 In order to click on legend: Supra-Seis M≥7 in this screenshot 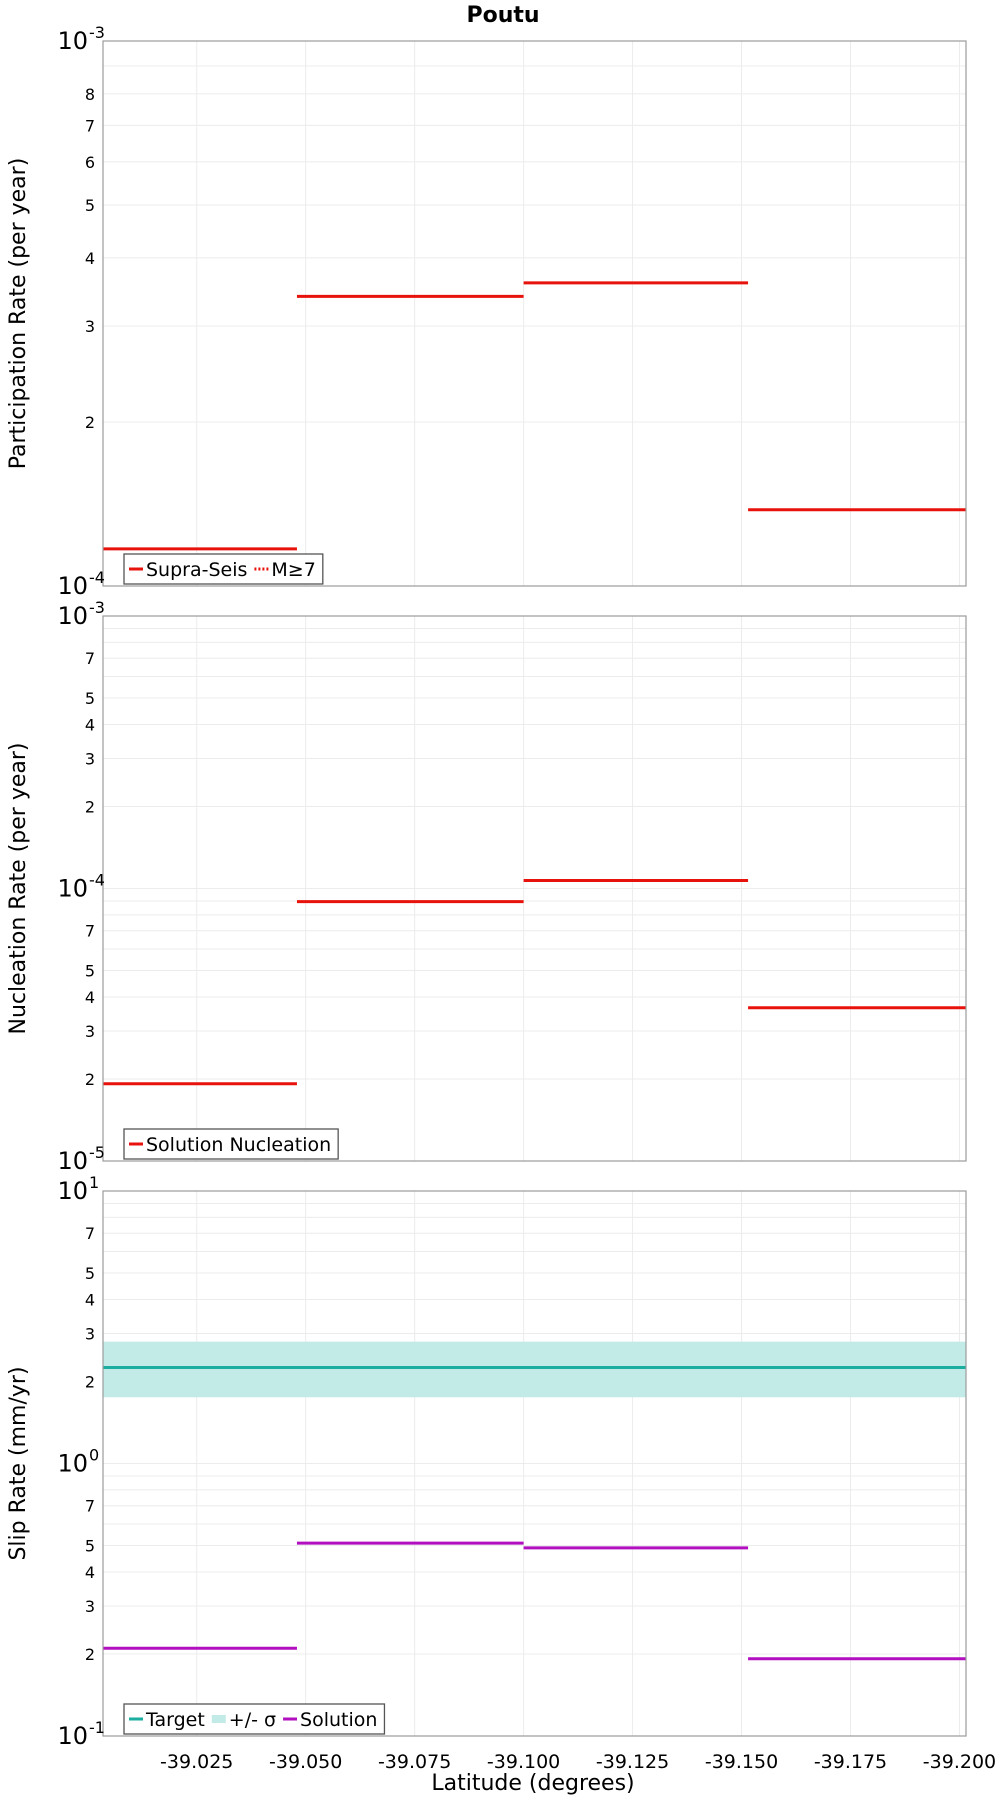, I will do `click(223, 569)`.